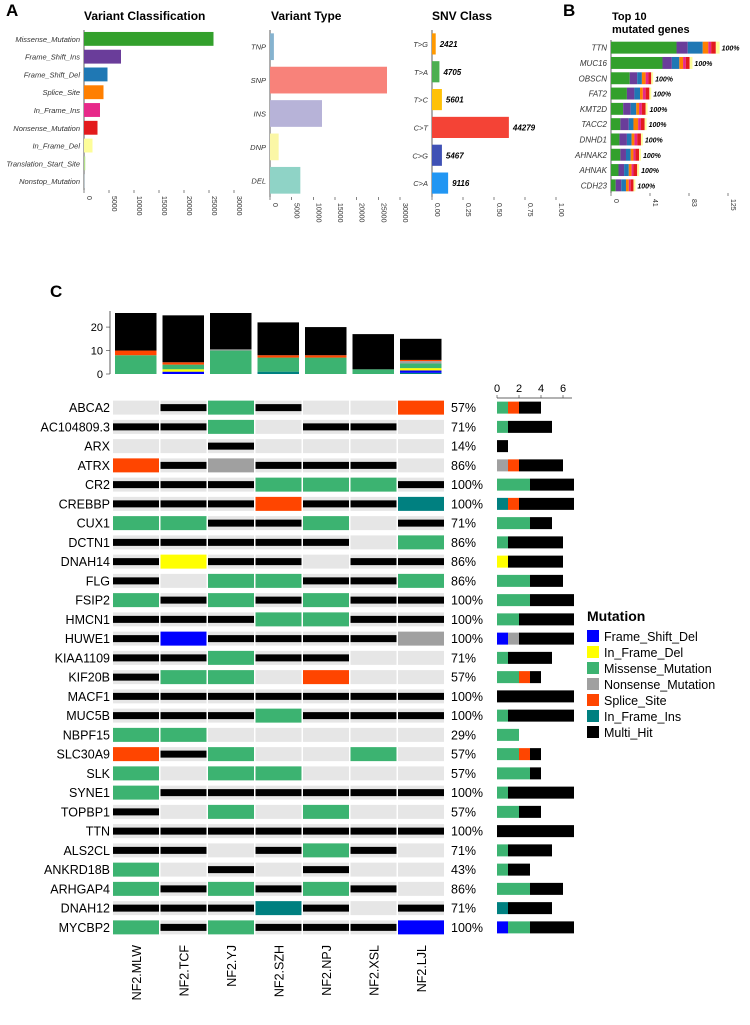  Describe the element at coordinates (593, 139) in the screenshot. I see `gene-label: DNHD1` at that location.